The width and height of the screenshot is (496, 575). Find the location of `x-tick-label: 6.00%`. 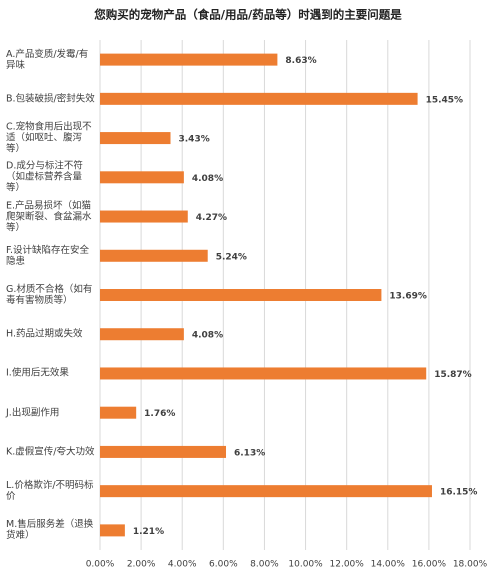

x-tick-label: 6.00% is located at coordinates (223, 565).